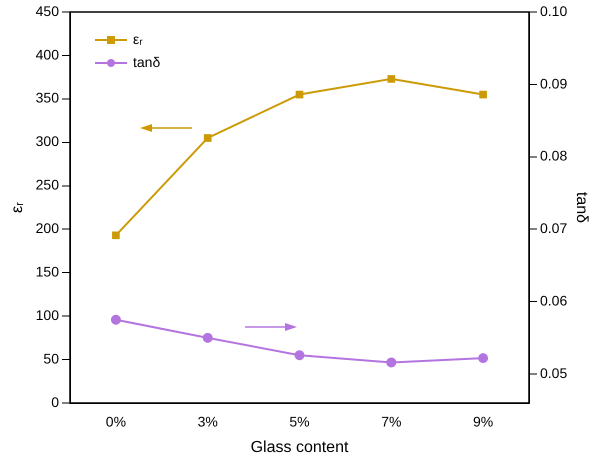 This screenshot has width=599, height=465. I want to click on y-tick-label: 450, so click(48, 10).